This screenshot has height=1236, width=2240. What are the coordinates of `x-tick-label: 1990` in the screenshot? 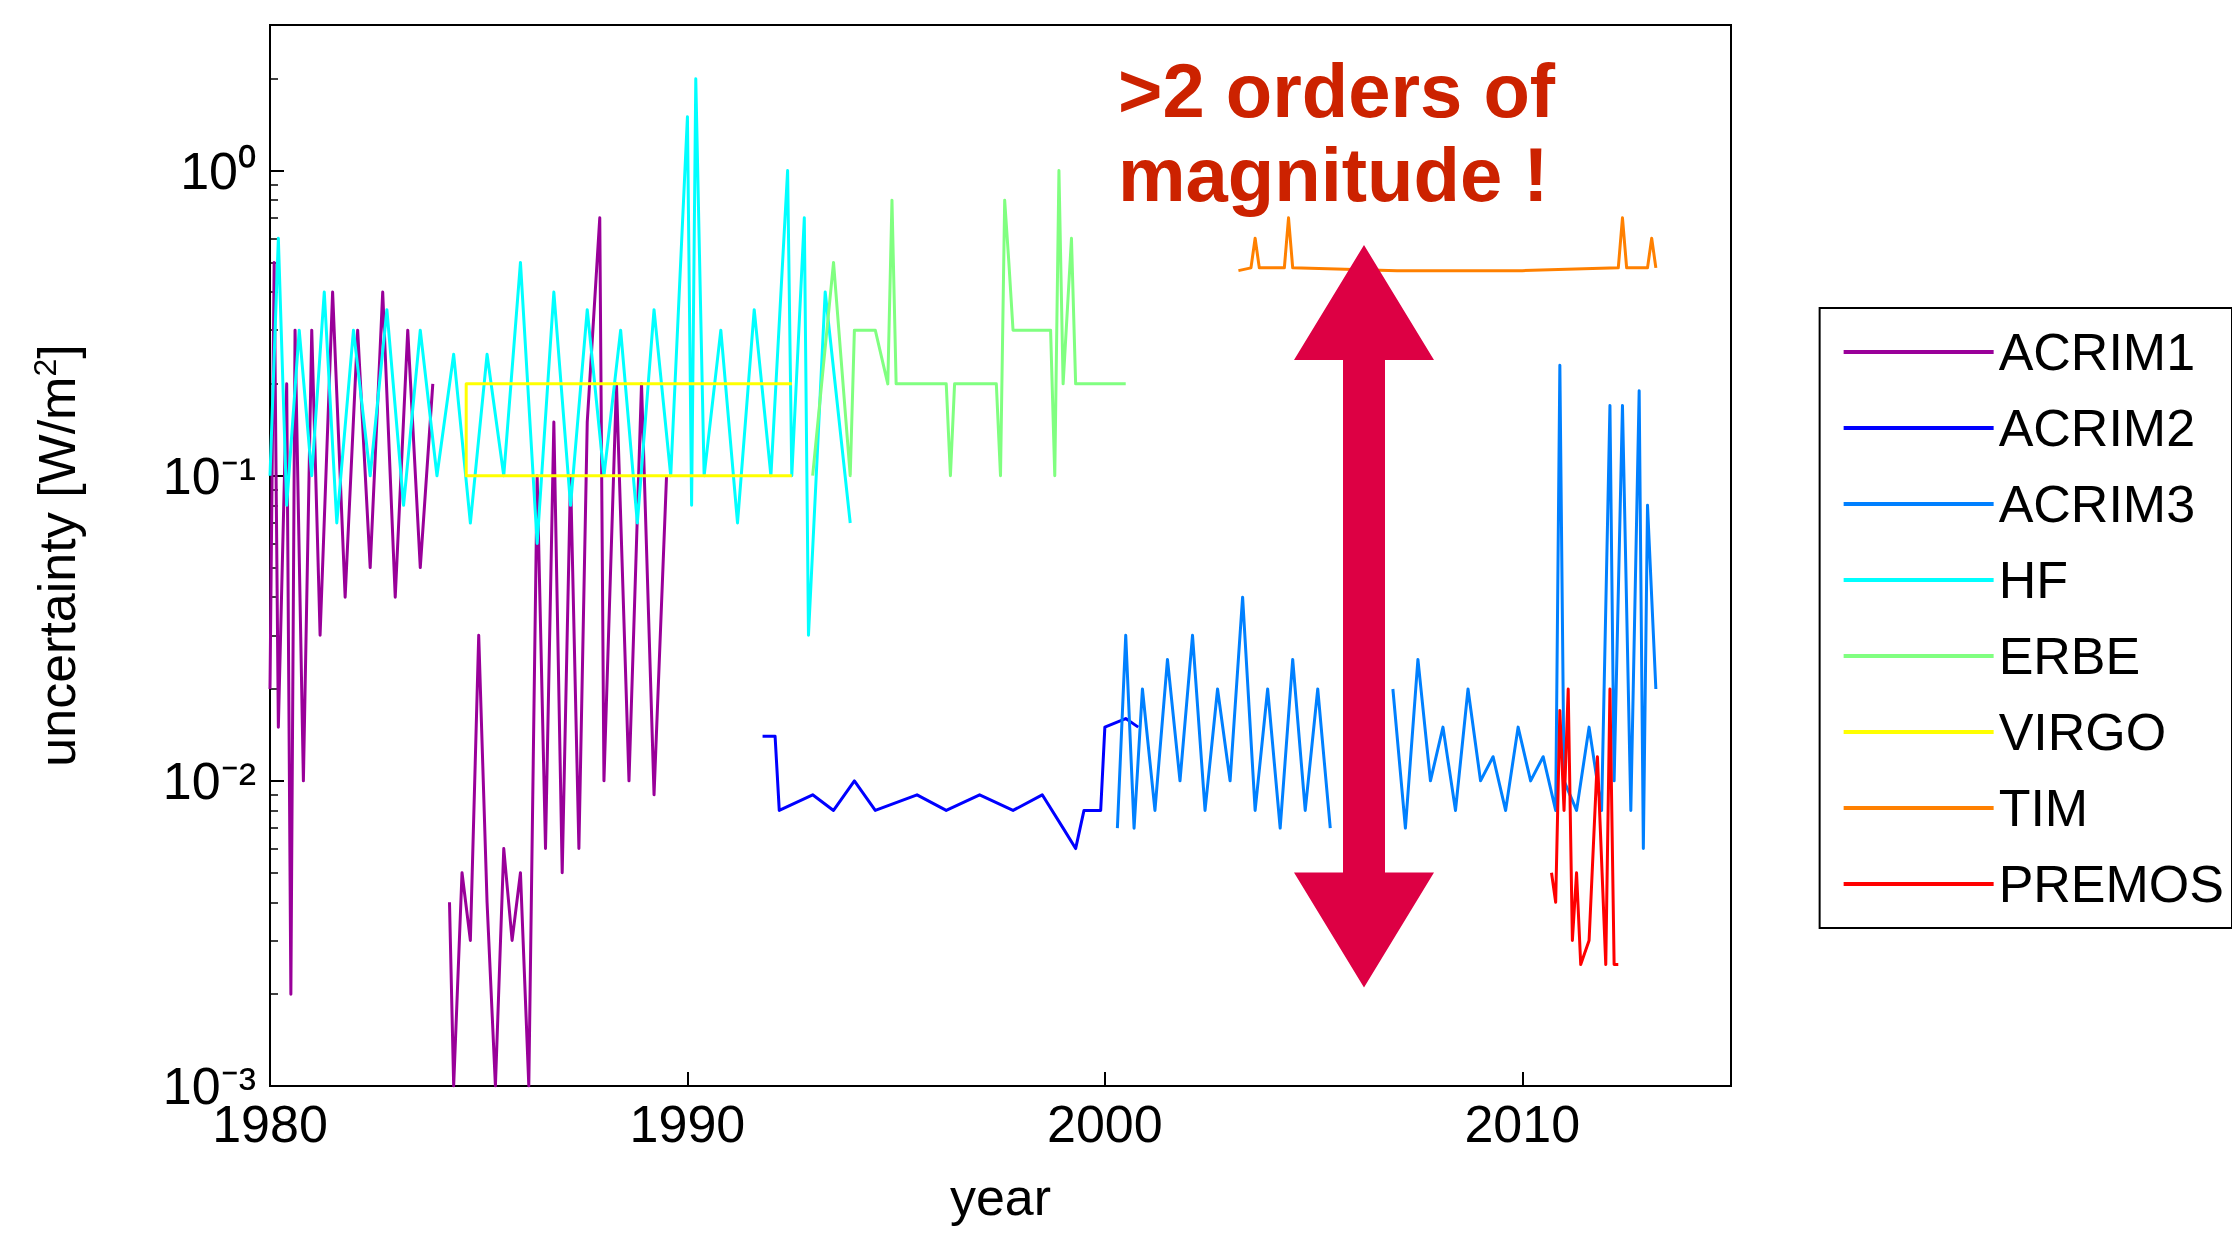 It's located at (687, 1124).